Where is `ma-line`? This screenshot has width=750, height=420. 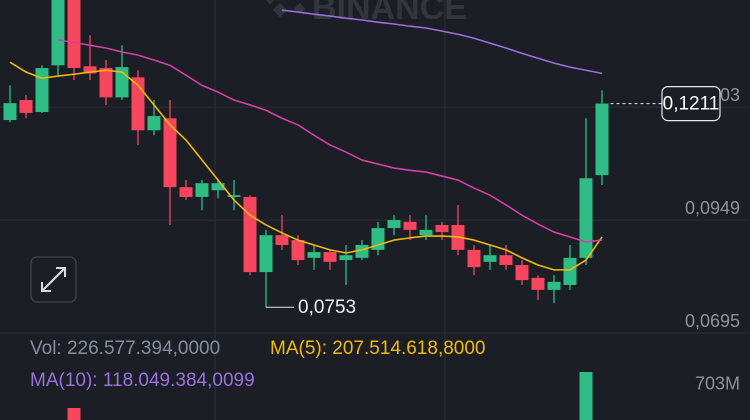 ma-line is located at coordinates (442, 42).